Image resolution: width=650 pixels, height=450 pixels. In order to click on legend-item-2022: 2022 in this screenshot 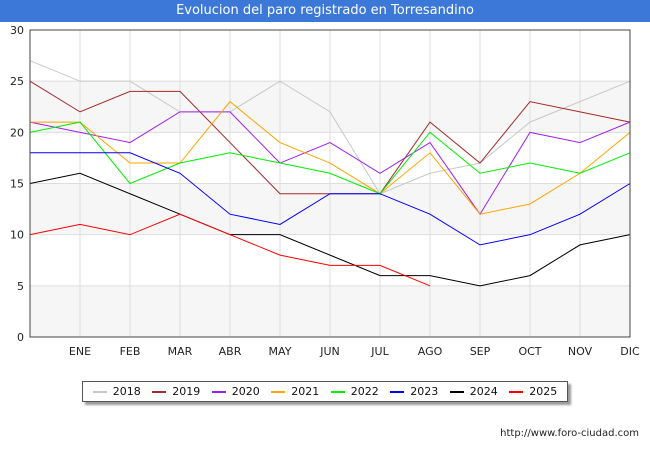, I will do `click(354, 391)`.